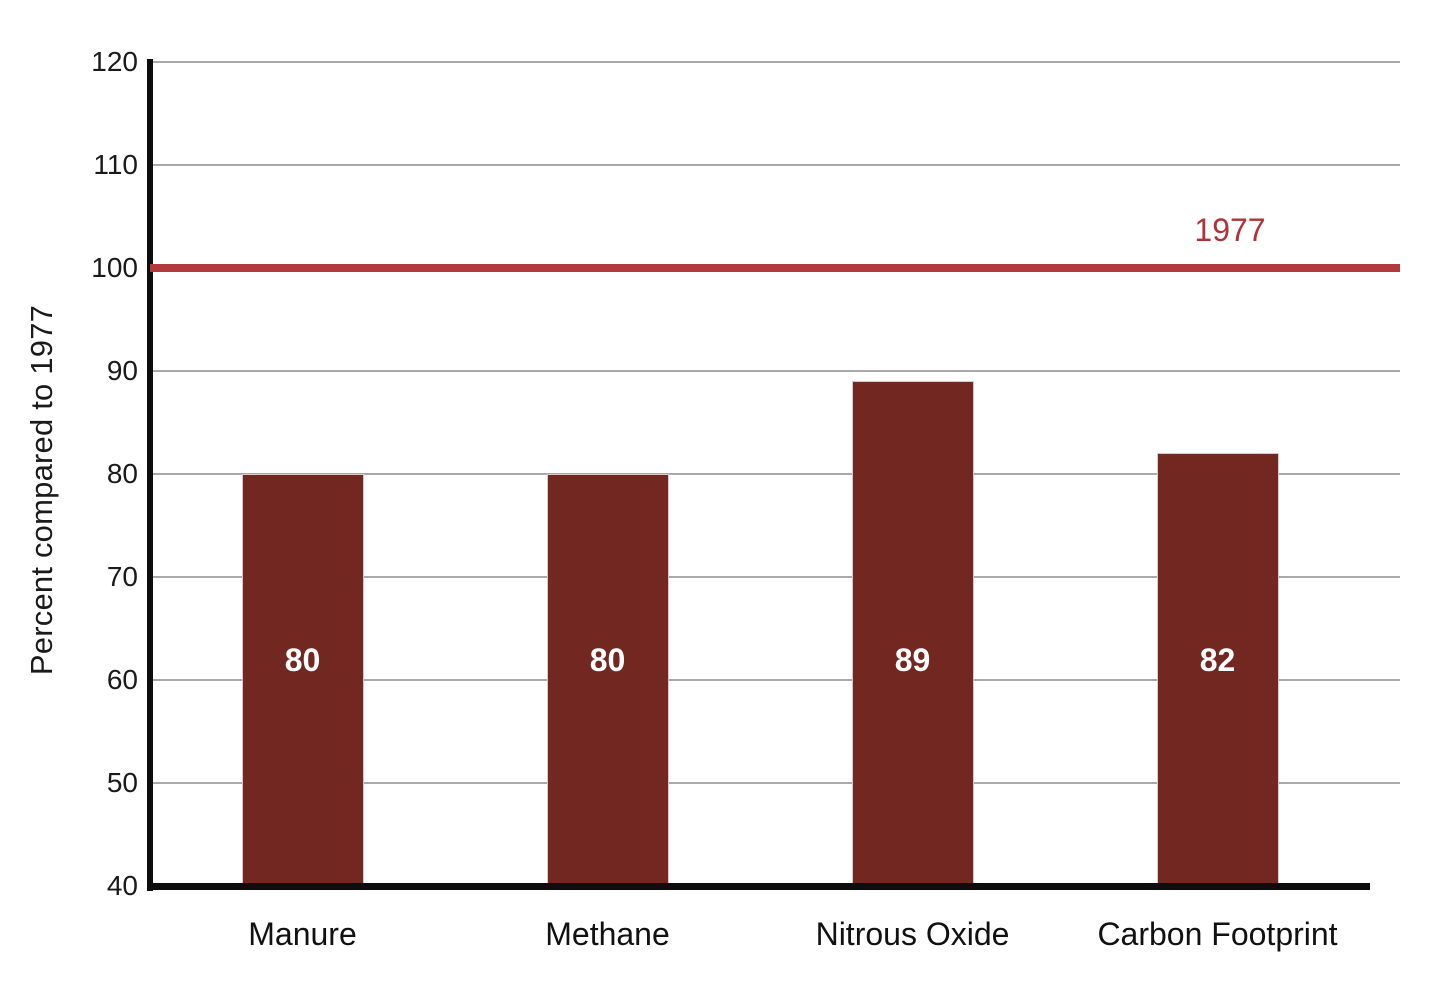 This screenshot has width=1440, height=1008. What do you see at coordinates (912, 660) in the screenshot?
I see `bar-value-label: 89` at bounding box center [912, 660].